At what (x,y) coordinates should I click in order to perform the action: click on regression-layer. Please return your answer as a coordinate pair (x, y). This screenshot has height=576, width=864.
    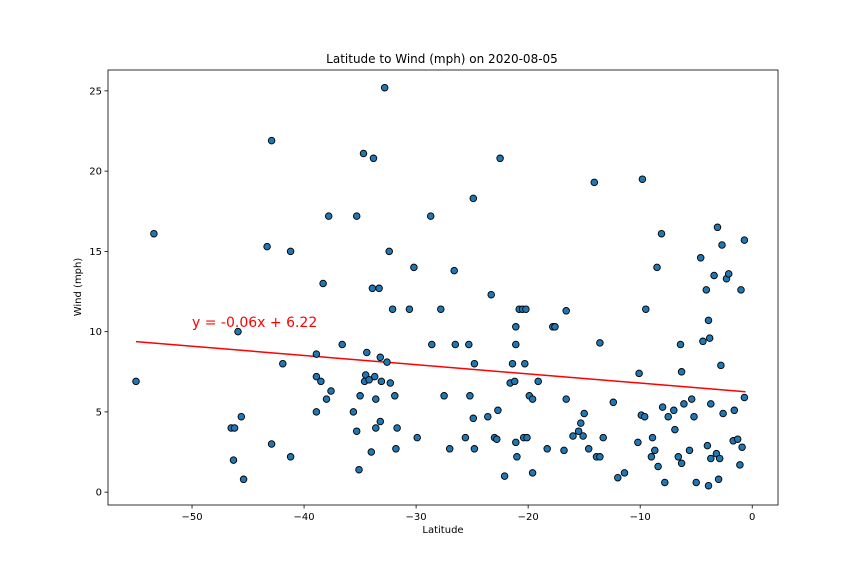
    Looking at the image, I should click on (440, 366).